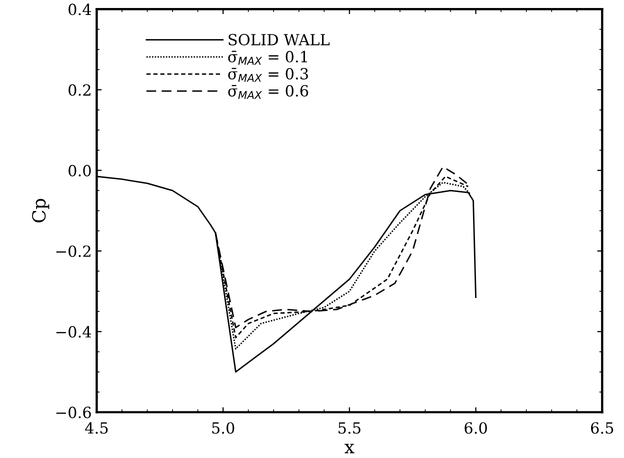 This screenshot has height=458, width=624. Describe the element at coordinates (268, 91) in the screenshot. I see `legend-label: σ̄$_{MAX}$ = 0.6` at that location.